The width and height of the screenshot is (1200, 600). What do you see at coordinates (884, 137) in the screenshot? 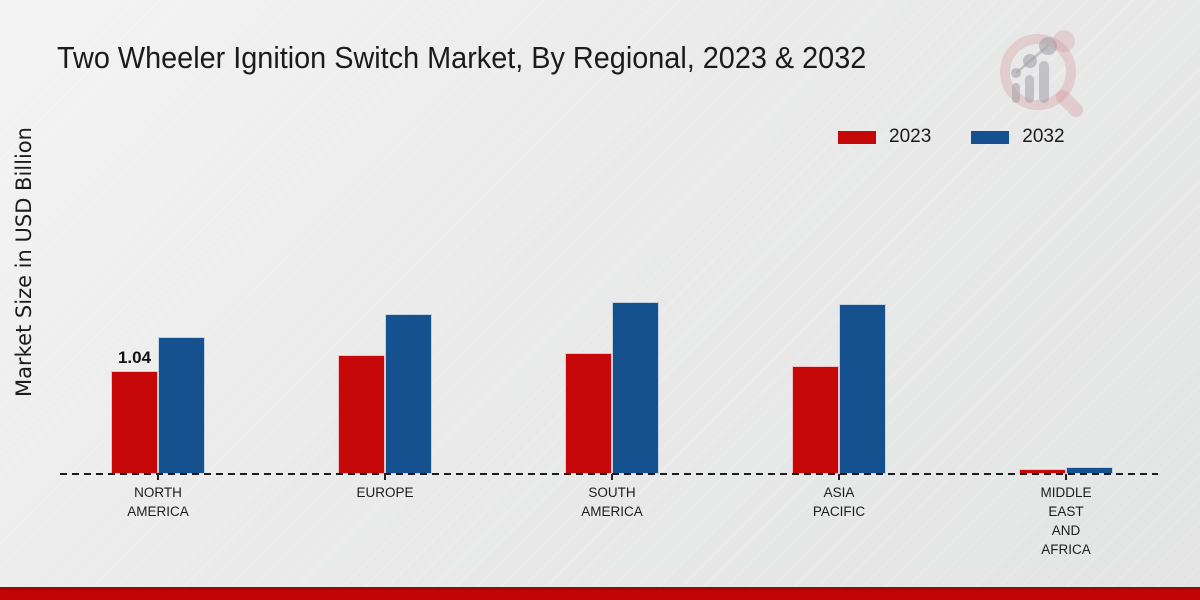
I see `legend-item-2023: 2023` at bounding box center [884, 137].